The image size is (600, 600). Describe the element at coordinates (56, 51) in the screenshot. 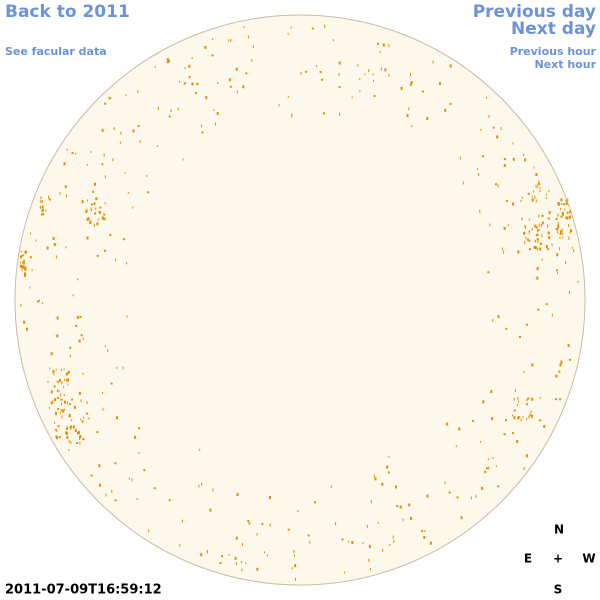

I see `facular-link: See facular data` at that location.